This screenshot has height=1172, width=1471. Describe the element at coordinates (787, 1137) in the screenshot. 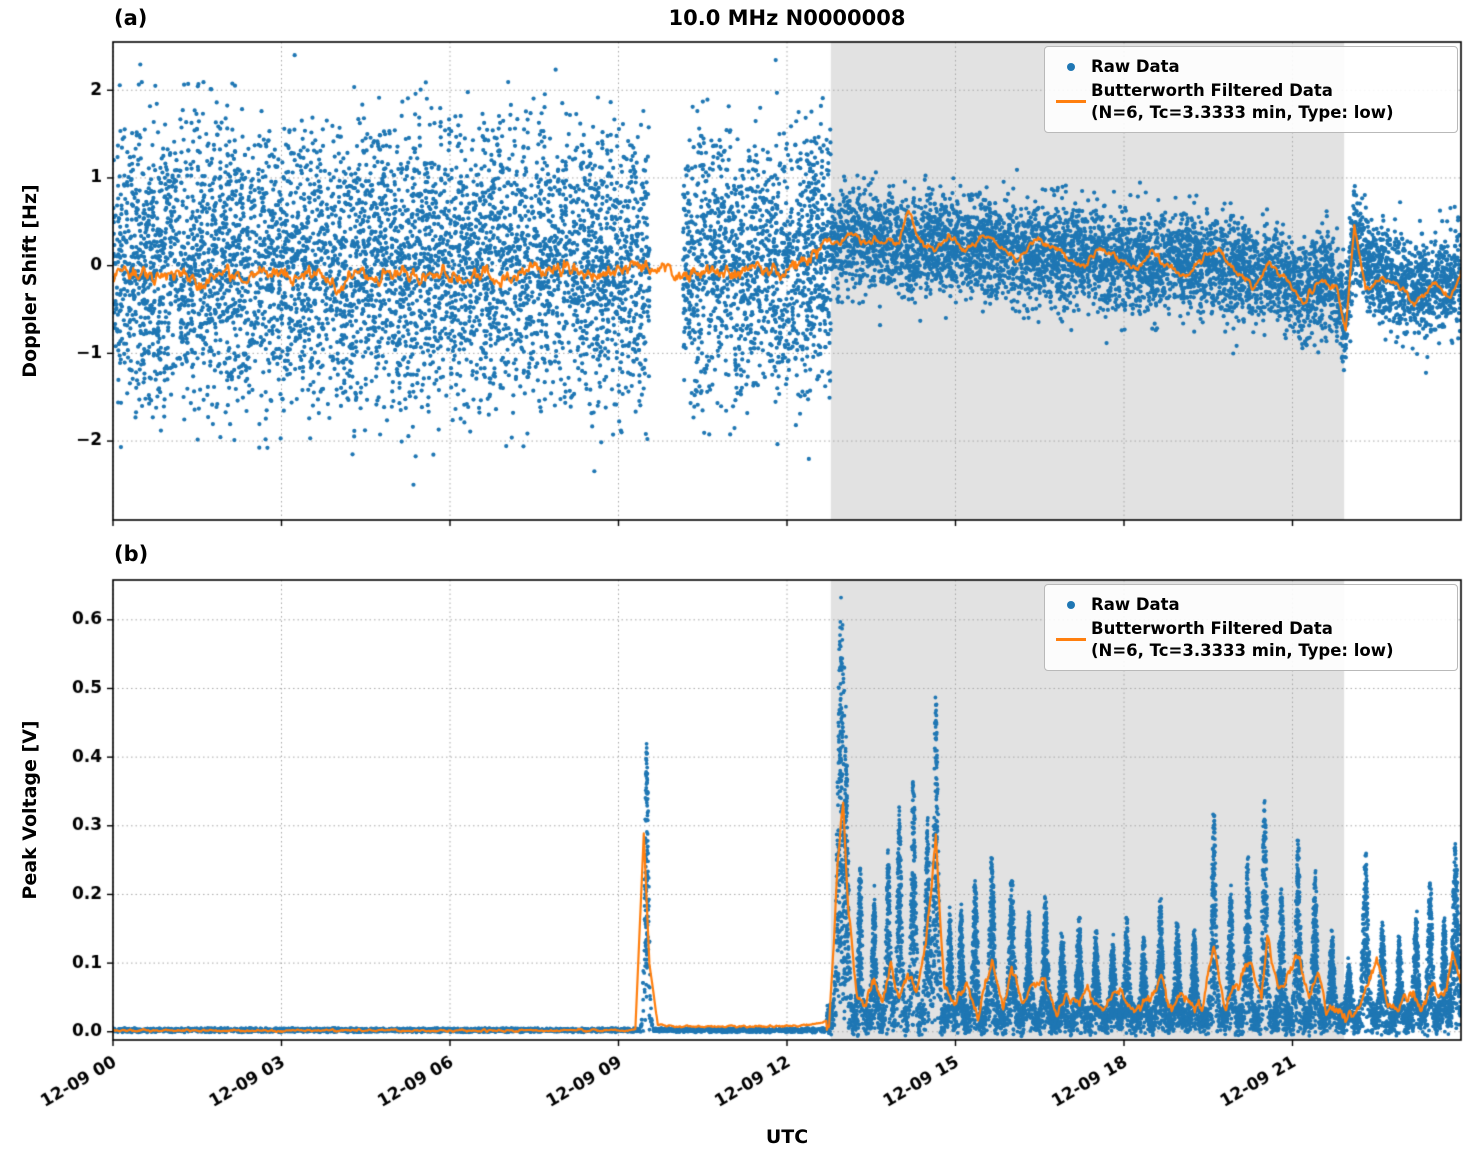

I see `x-axis-label: UTC` at that location.